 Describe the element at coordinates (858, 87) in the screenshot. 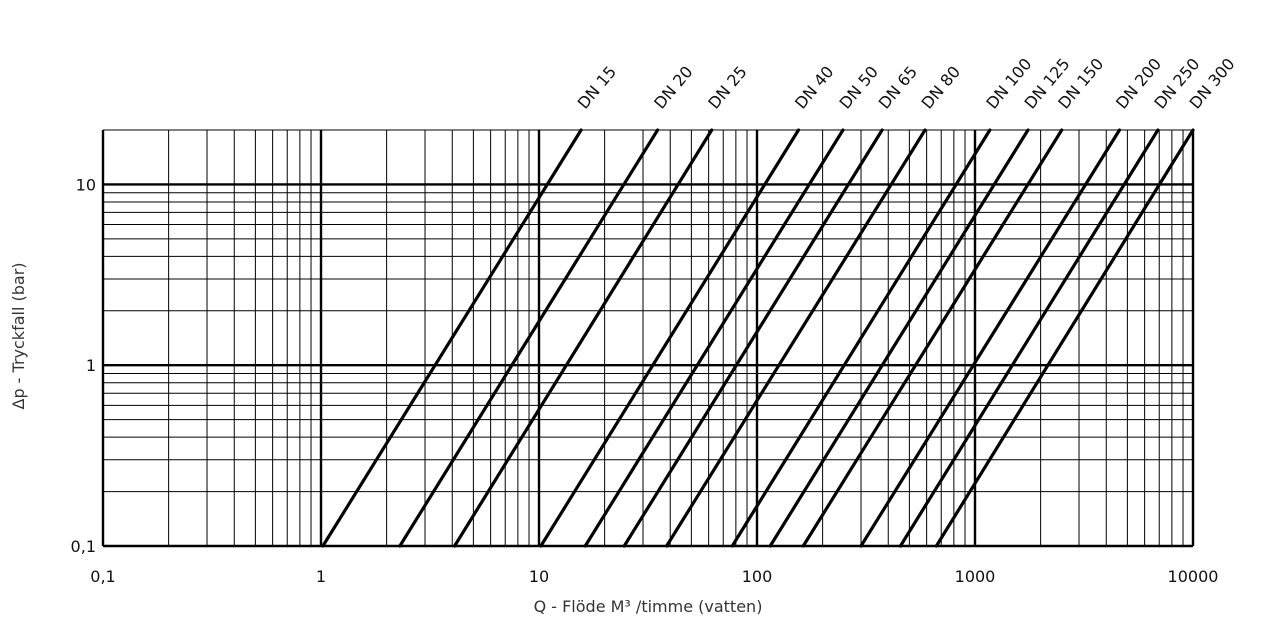

I see `series-label-dn-50: DN 50` at that location.